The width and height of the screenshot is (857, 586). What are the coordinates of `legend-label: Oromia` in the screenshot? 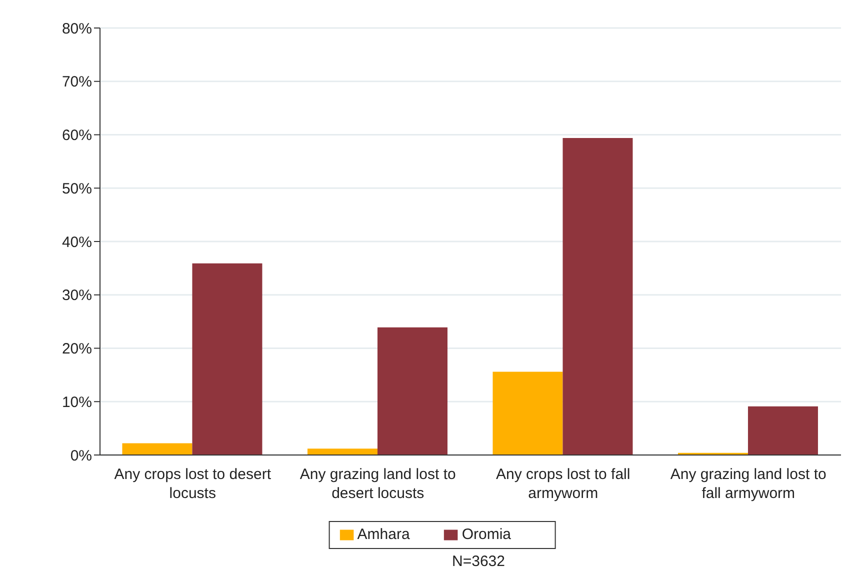 It's located at (487, 534).